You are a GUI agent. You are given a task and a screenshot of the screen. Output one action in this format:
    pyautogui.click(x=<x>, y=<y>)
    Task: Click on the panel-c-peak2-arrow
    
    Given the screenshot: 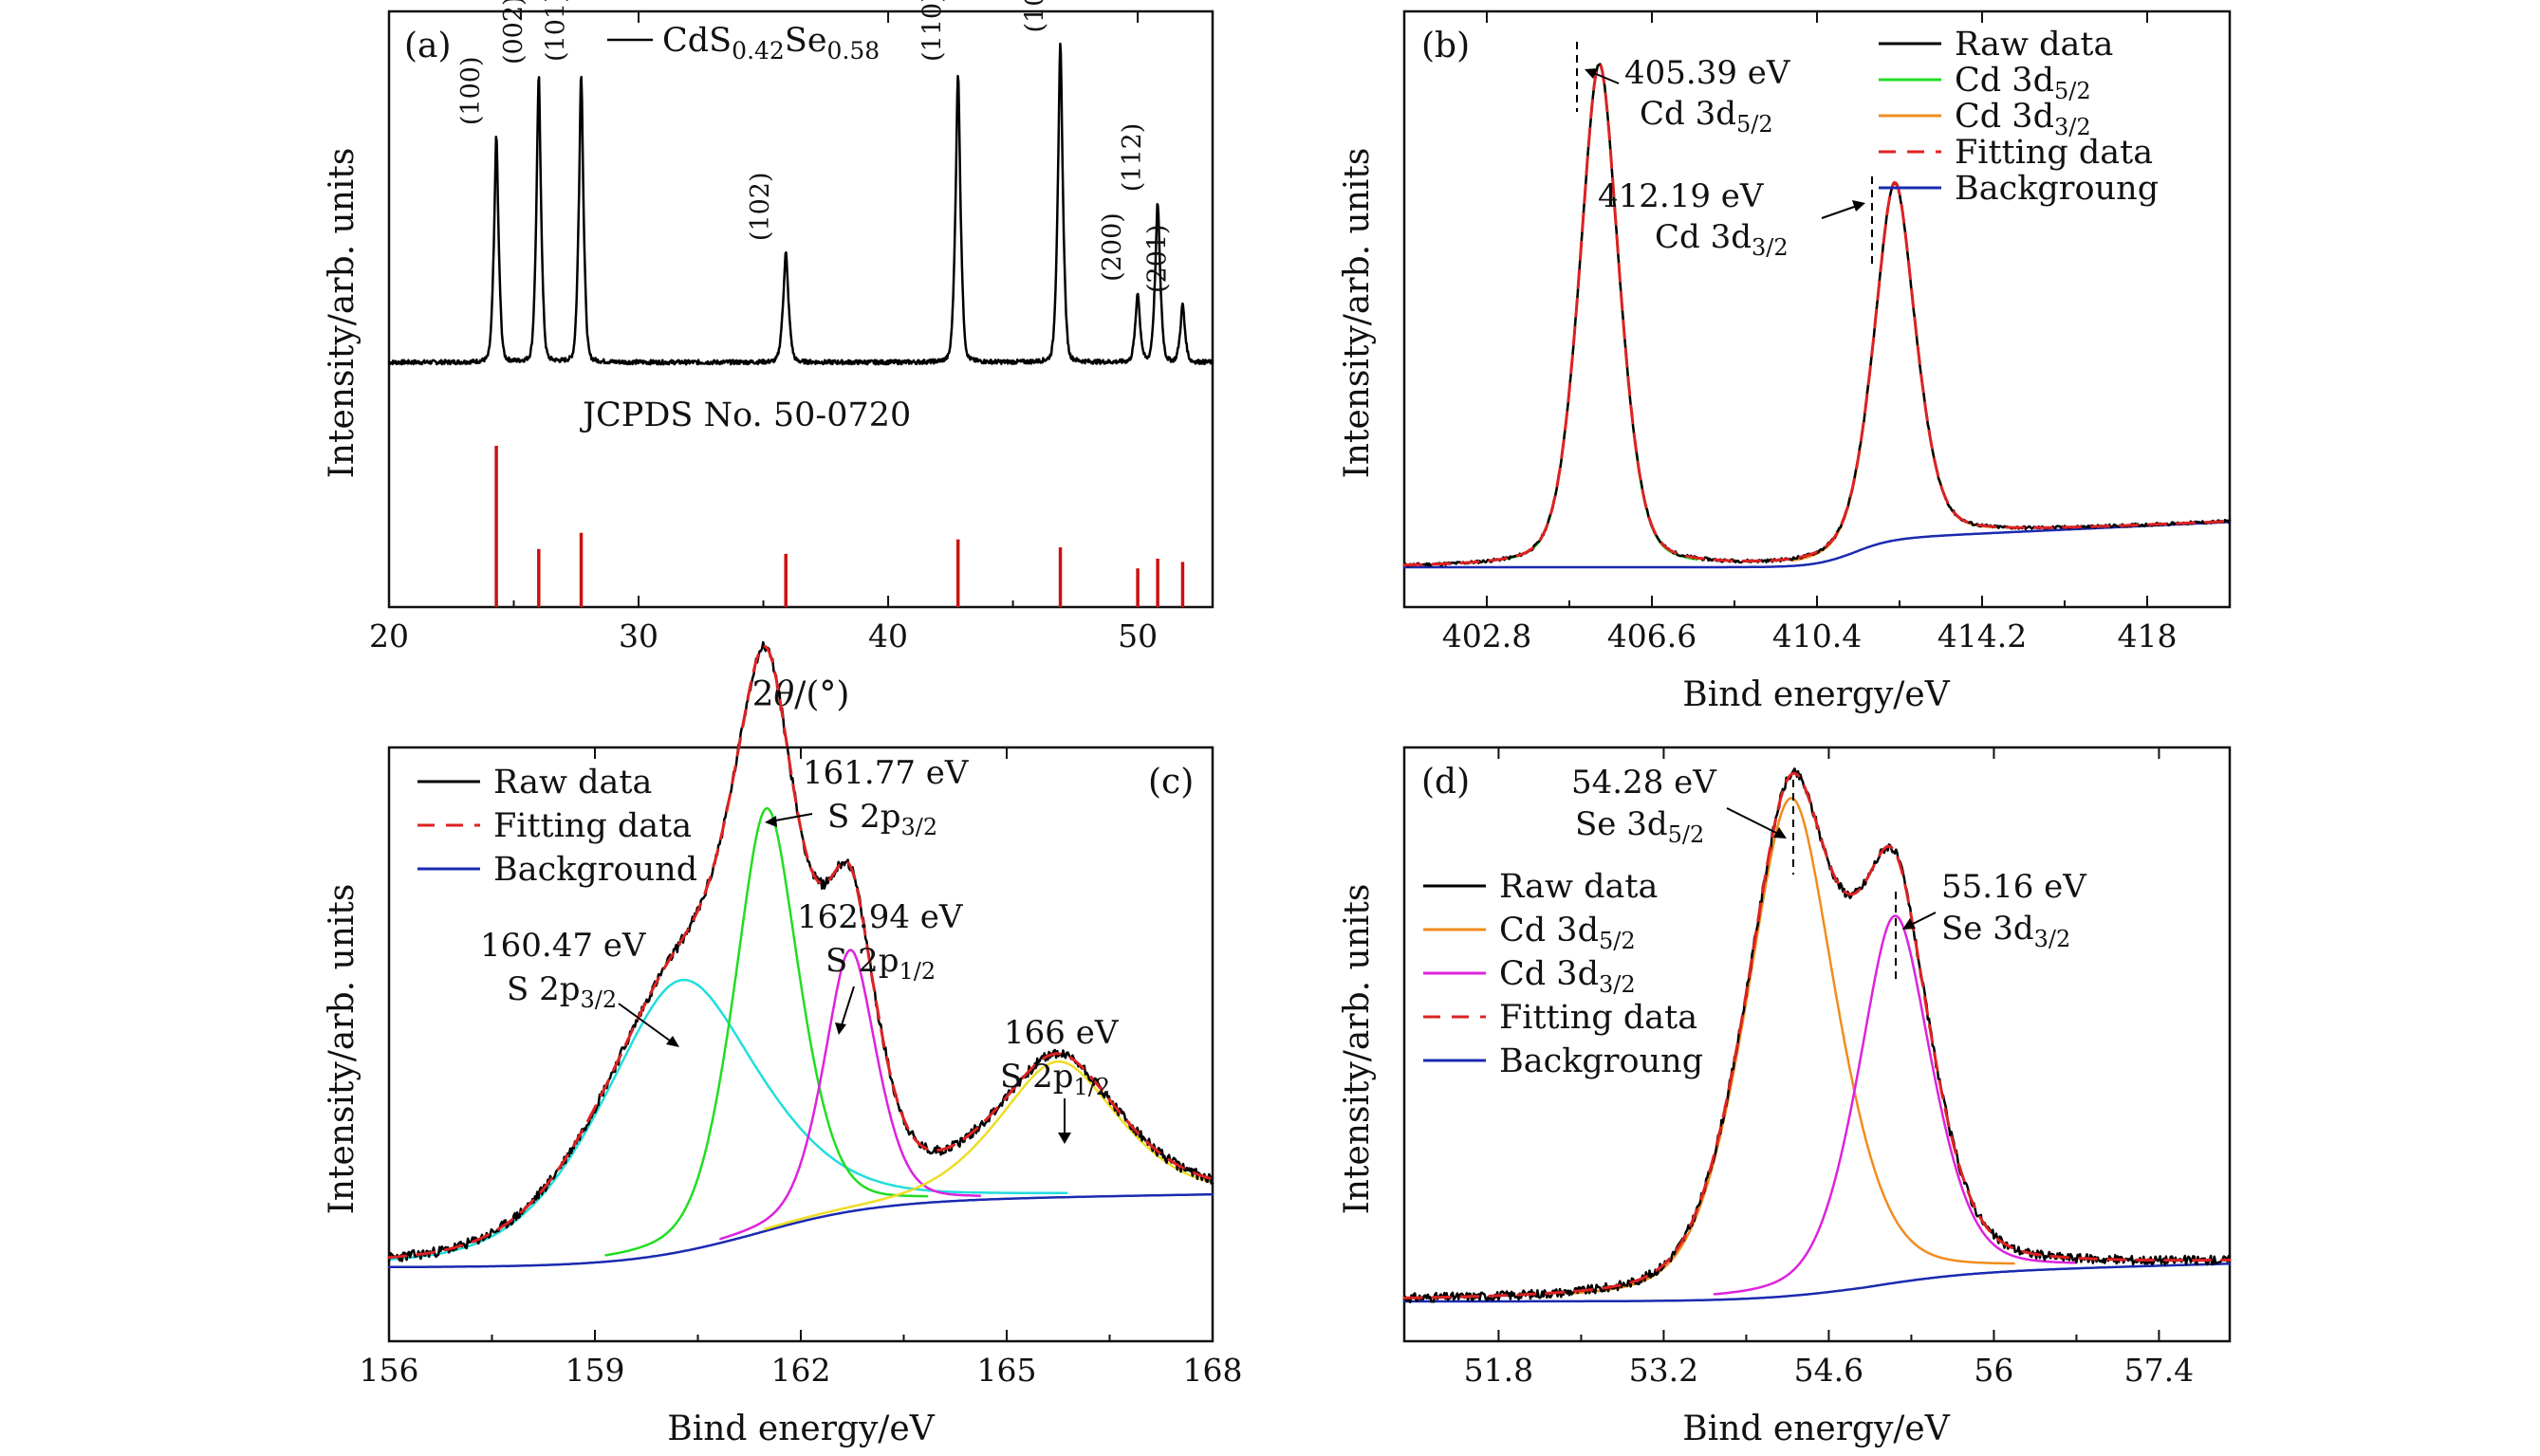 What is the action you would take?
    pyautogui.click(x=791, y=818)
    